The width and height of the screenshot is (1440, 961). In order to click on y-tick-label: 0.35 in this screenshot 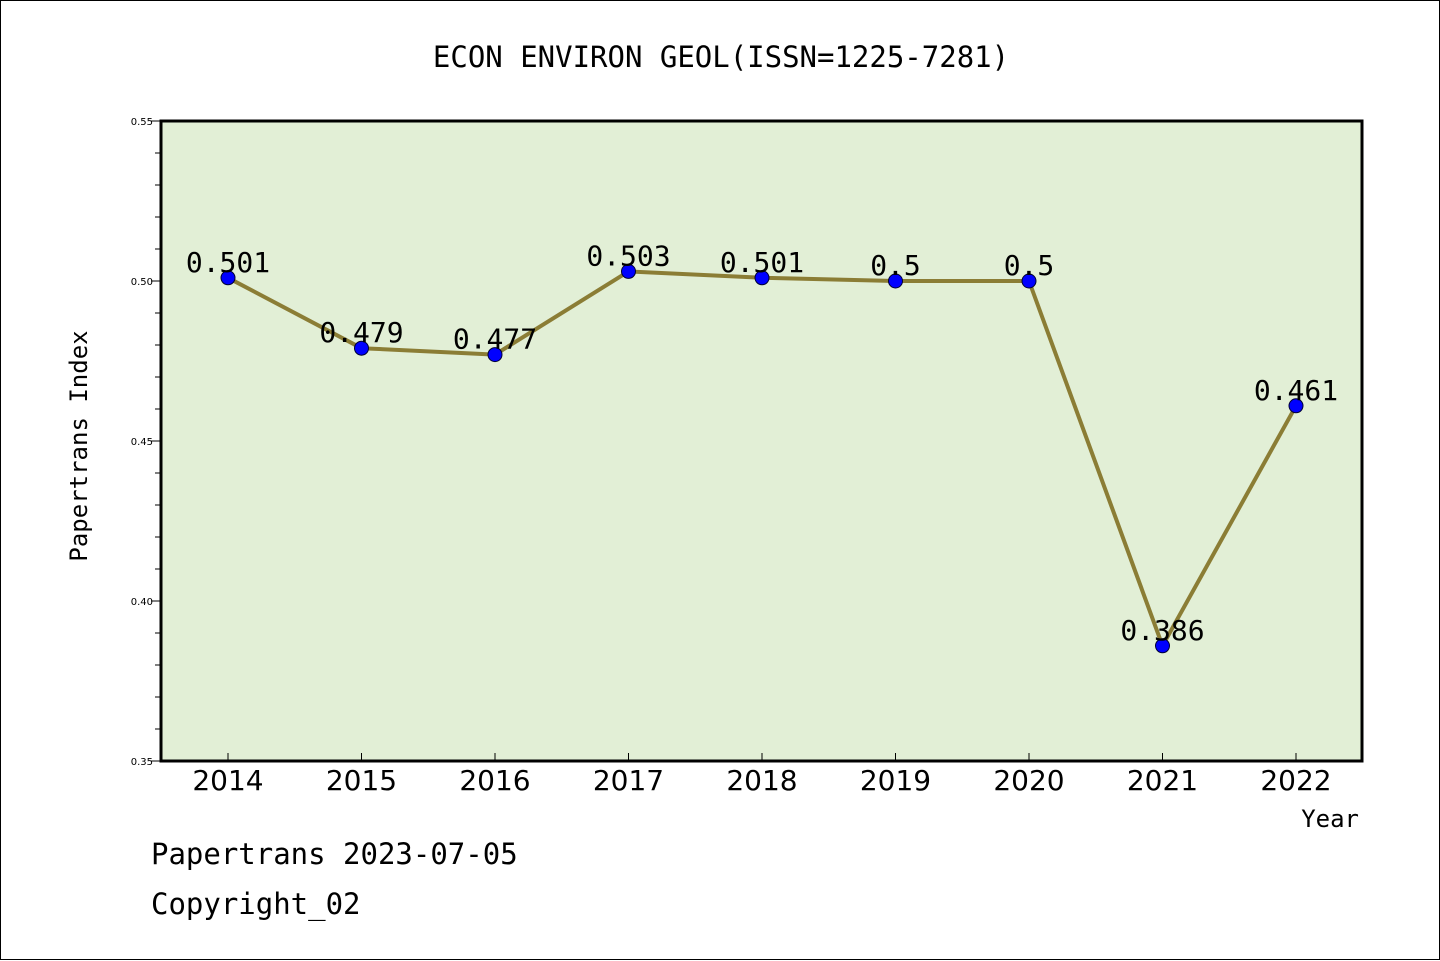, I will do `click(142, 762)`.